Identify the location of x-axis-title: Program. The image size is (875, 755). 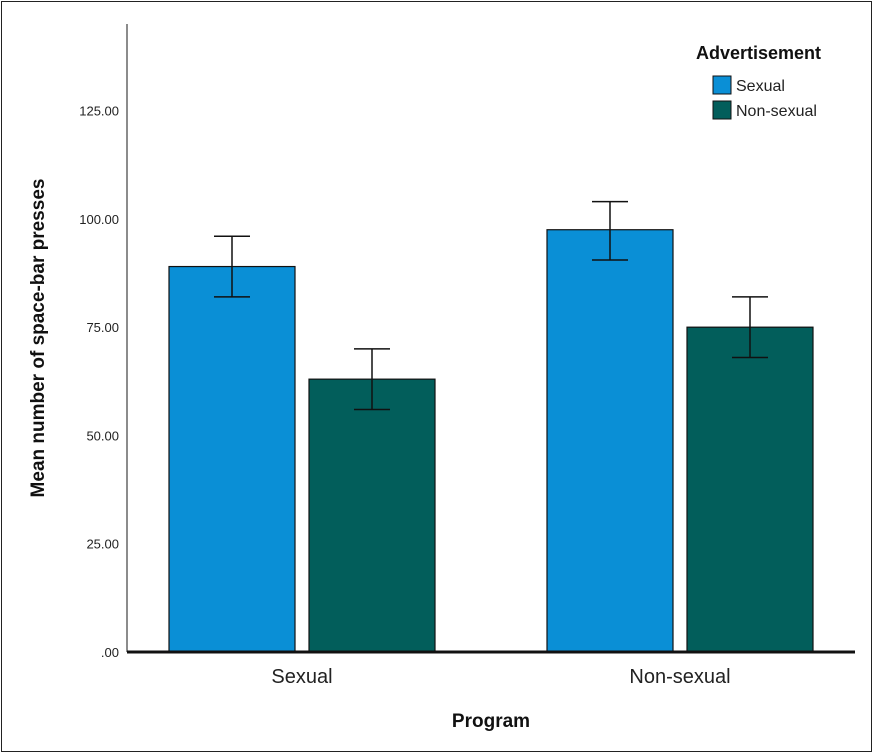
(491, 721).